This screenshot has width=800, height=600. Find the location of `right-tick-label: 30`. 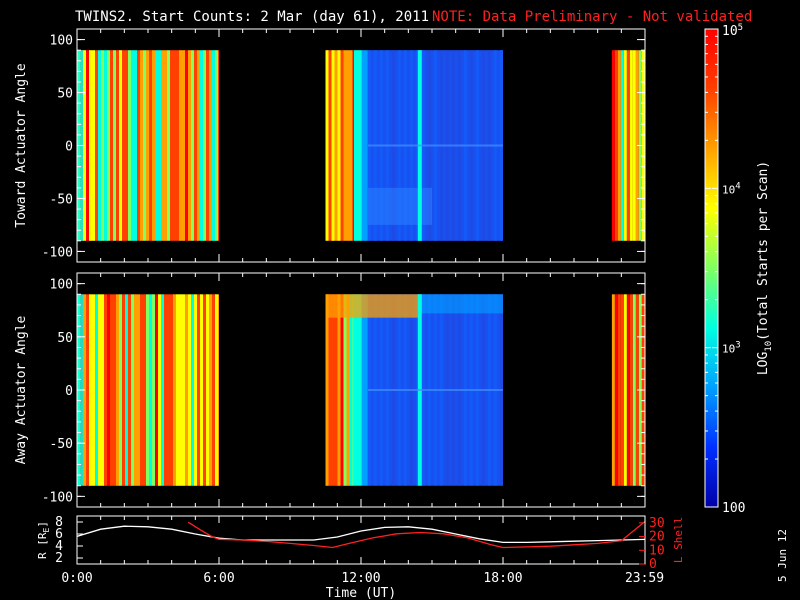

right-tick-label: 30 is located at coordinates (657, 523).